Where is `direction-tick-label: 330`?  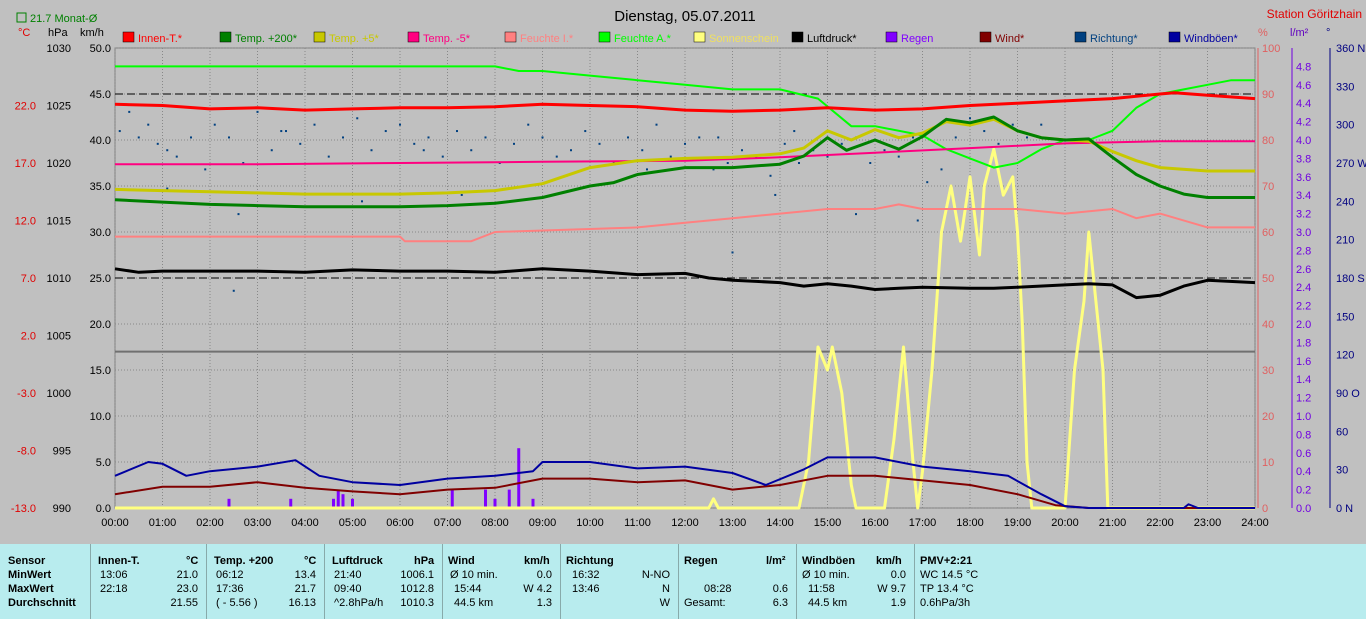 direction-tick-label: 330 is located at coordinates (1345, 87).